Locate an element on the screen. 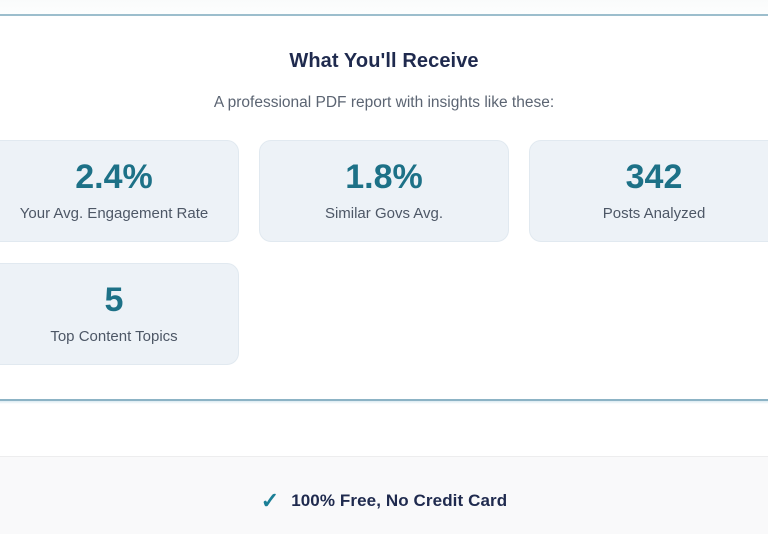 The width and height of the screenshot is (768, 534). stat-label: Posts Analyzed is located at coordinates (654, 213).